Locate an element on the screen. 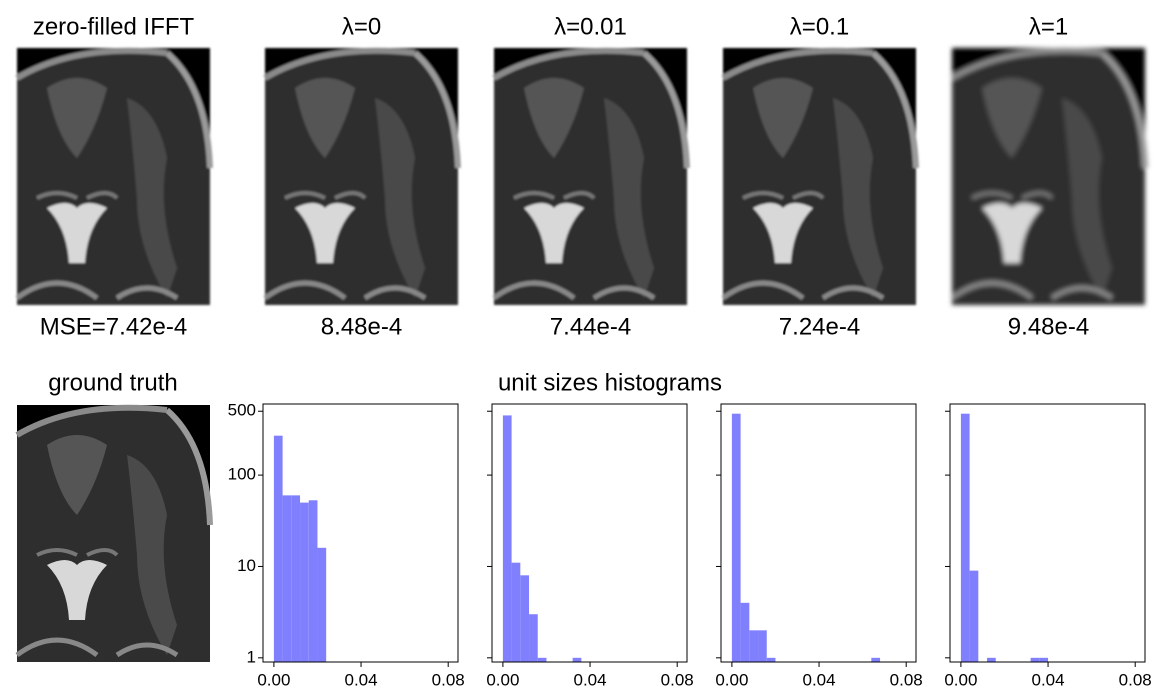 The height and width of the screenshot is (692, 1160). image-title: λ=0.01 is located at coordinates (590, 26).